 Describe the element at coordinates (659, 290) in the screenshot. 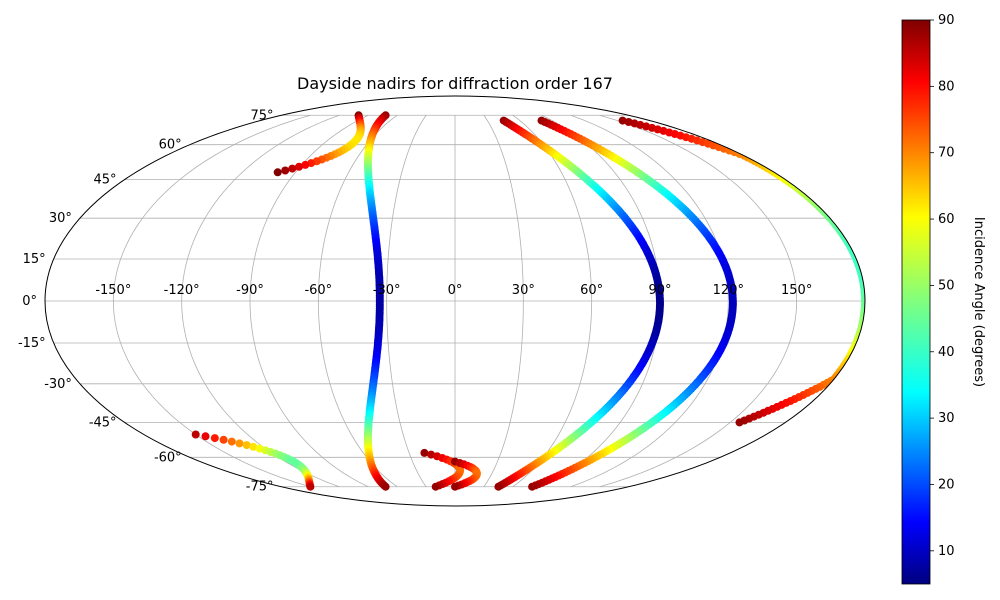

I see `longitude-tick-label: 90°` at that location.